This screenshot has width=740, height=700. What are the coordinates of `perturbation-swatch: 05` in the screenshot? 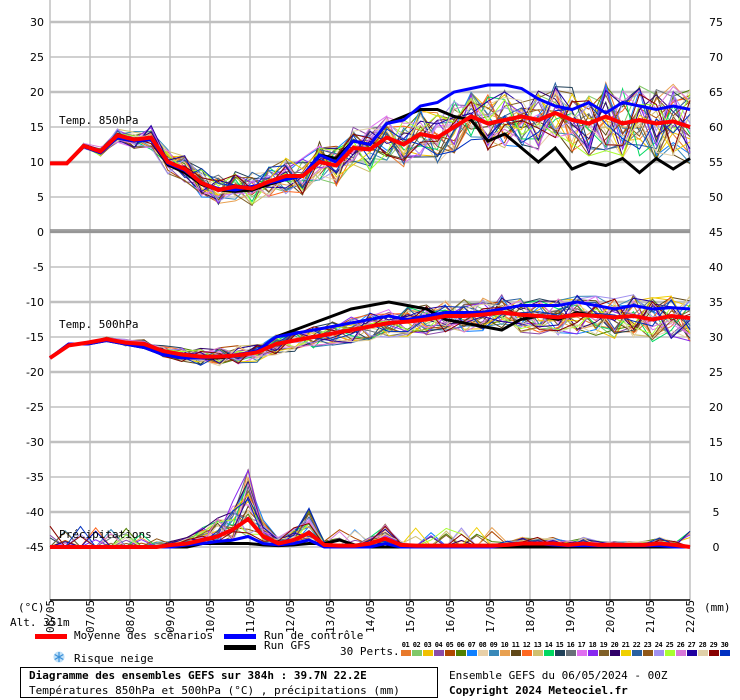 It's located at (449, 648).